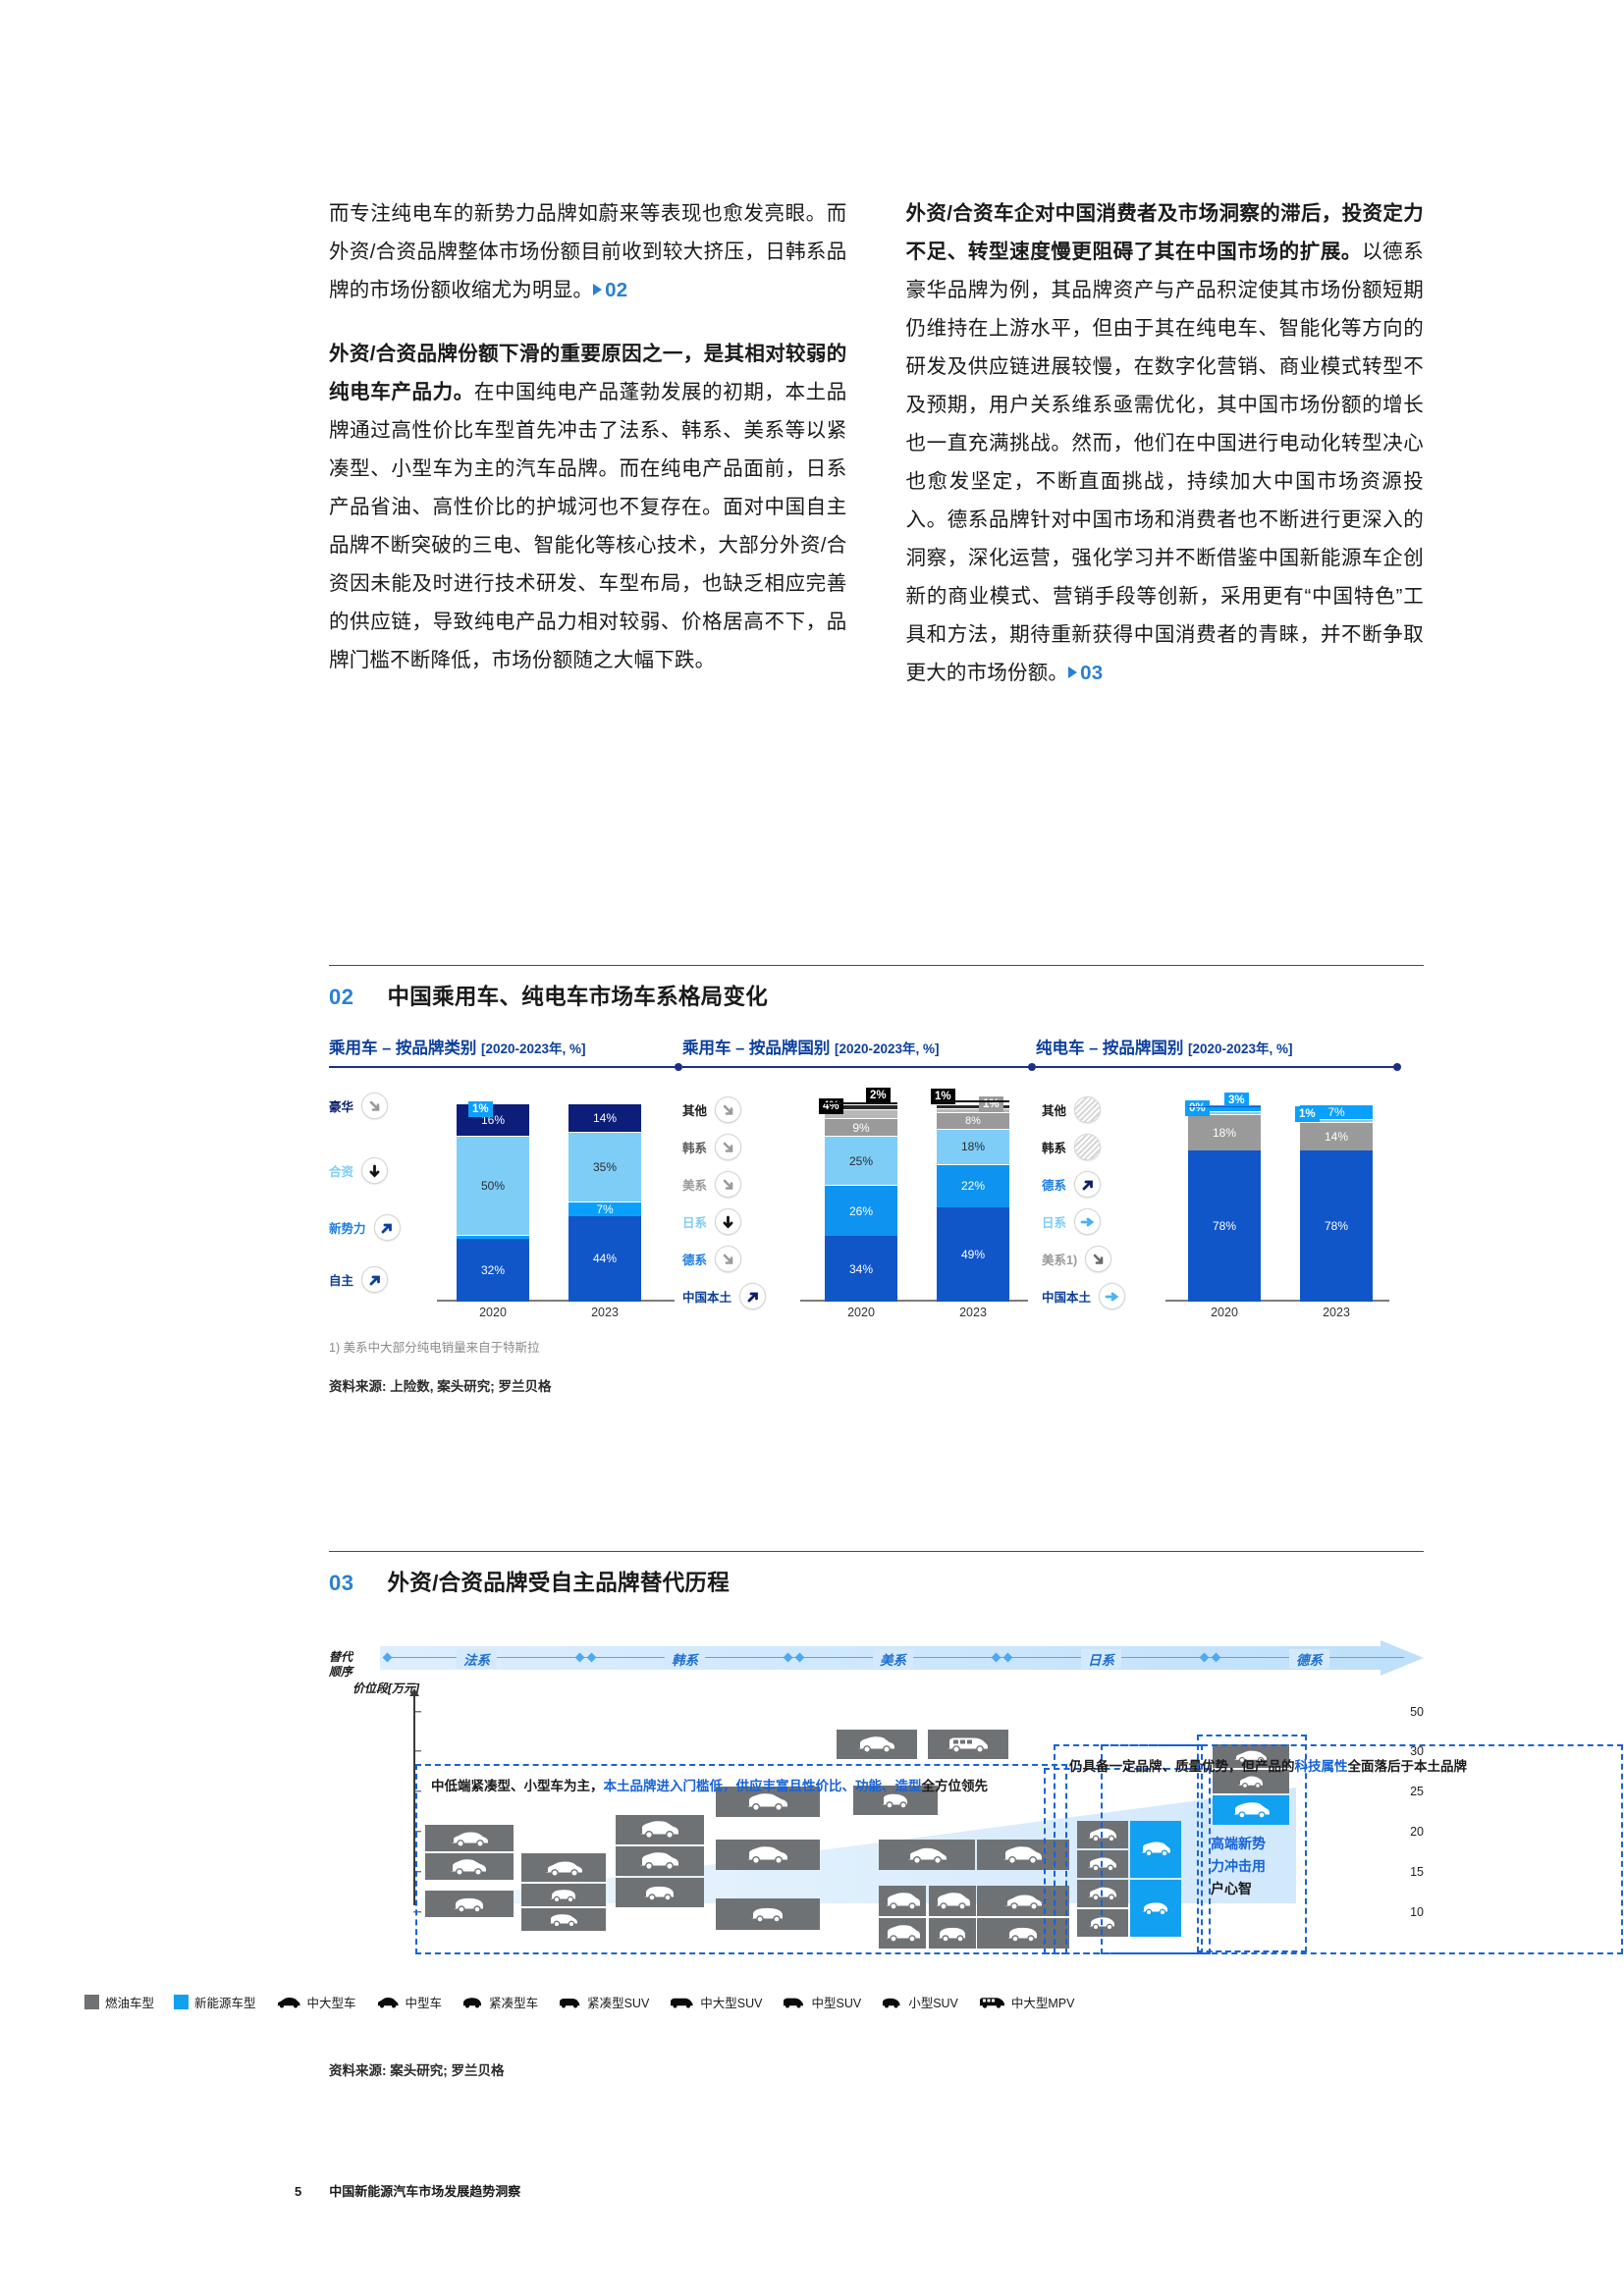  Describe the element at coordinates (1336, 1136) in the screenshot. I see `segment-american: 14%` at that location.